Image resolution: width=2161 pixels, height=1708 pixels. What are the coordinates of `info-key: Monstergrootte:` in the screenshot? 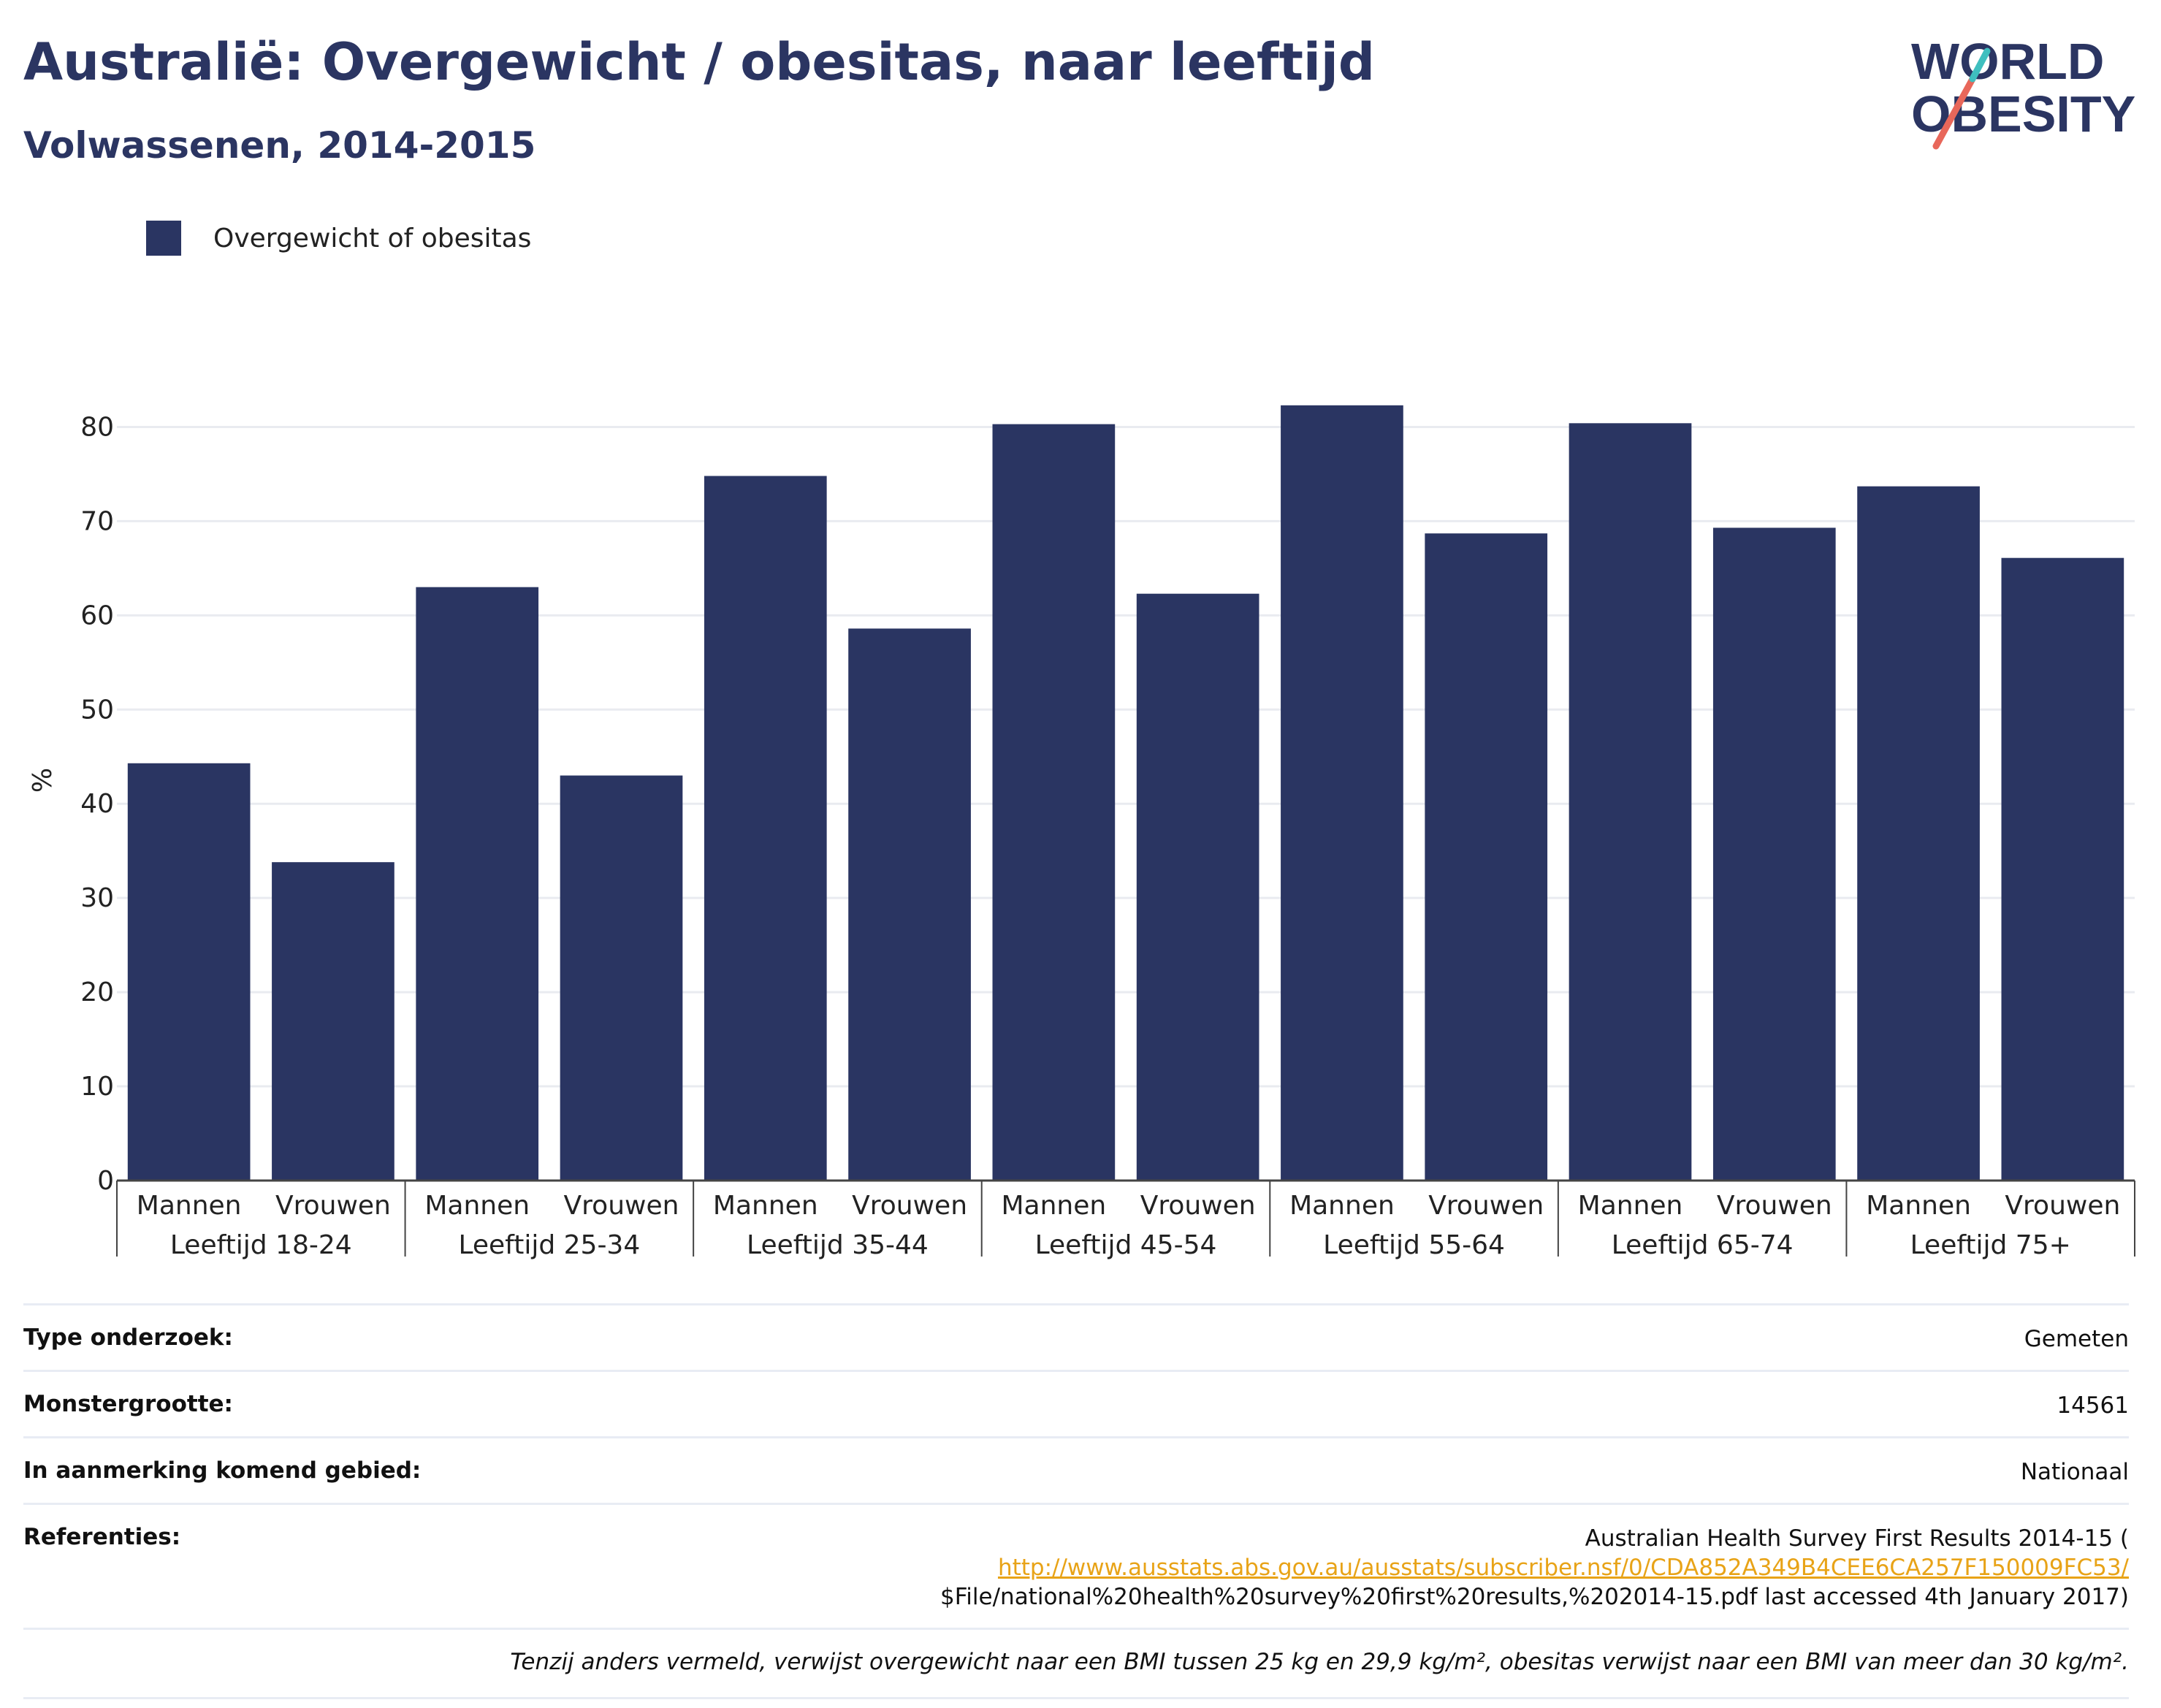 It's located at (128, 1404).